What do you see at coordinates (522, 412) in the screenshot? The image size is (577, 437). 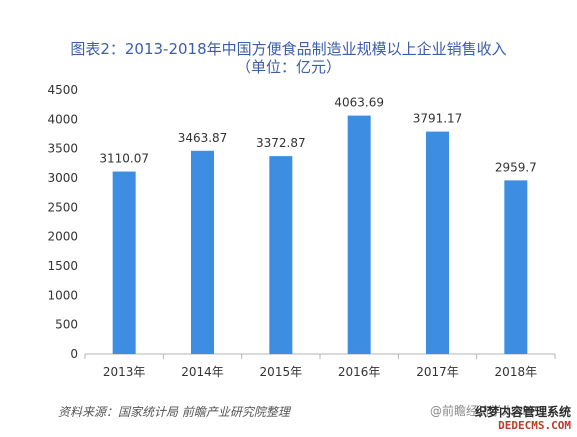 I see `site-watermark-name: 织梦内容管理系统` at bounding box center [522, 412].